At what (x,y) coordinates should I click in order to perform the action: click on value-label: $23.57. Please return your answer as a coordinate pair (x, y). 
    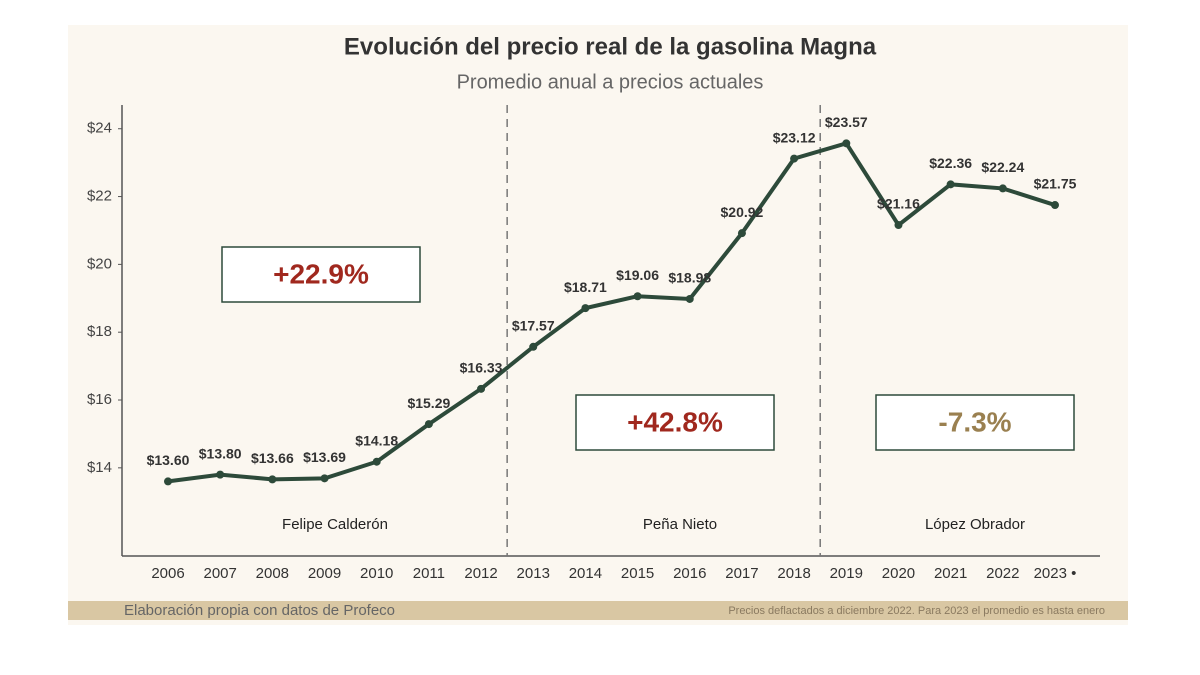
    Looking at the image, I should click on (846, 122).